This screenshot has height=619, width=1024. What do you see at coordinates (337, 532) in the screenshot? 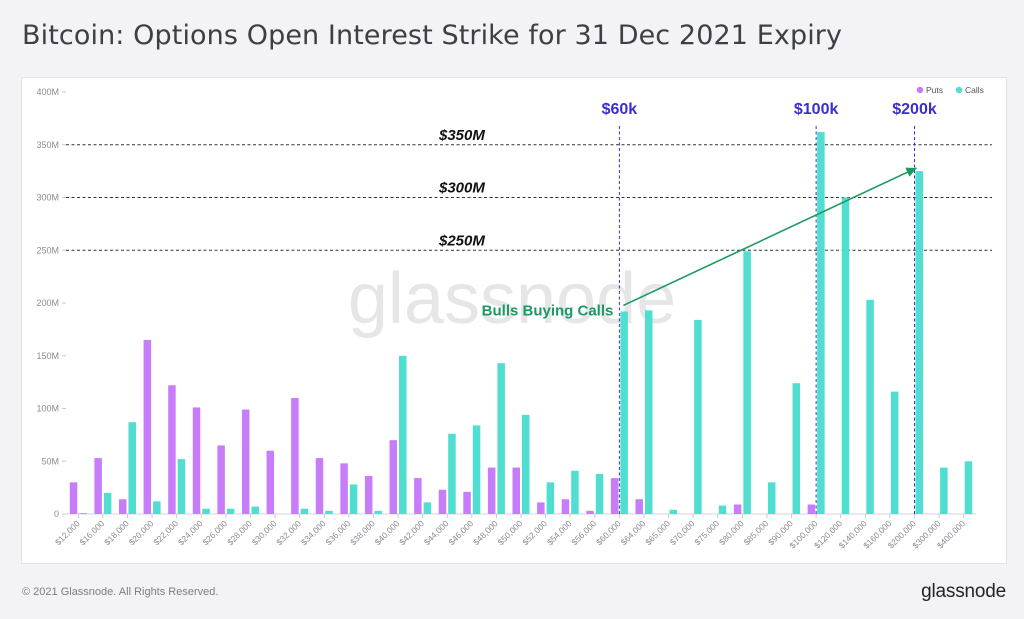
I see `x-tick-label: $36,000` at bounding box center [337, 532].